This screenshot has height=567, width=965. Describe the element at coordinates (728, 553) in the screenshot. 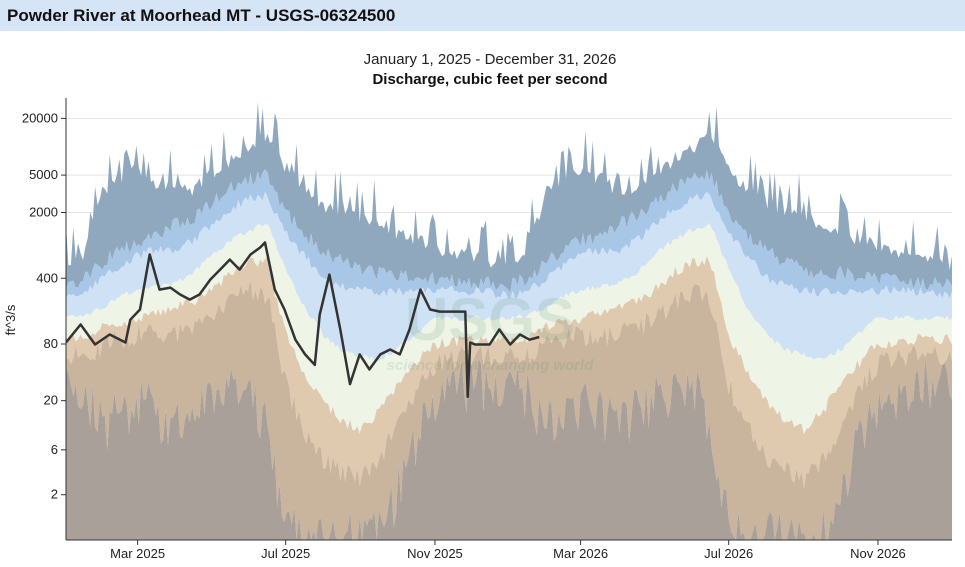

I see `x-tick-label: Jul 2026` at that location.